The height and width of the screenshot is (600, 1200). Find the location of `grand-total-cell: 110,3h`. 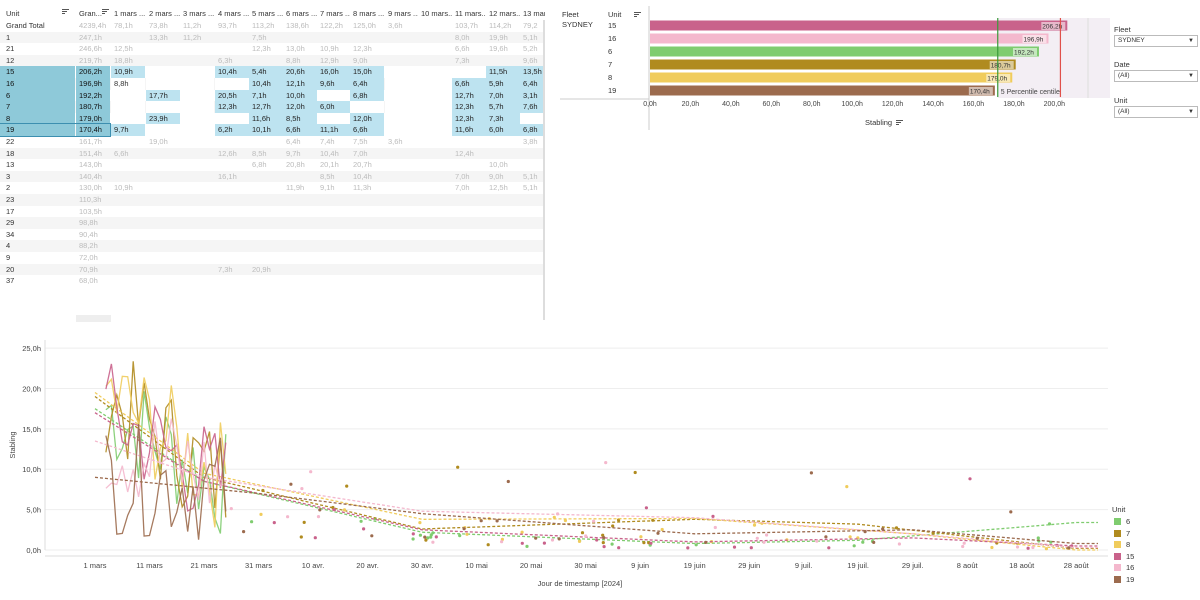

grand-total-cell: 110,3h is located at coordinates (90, 199).